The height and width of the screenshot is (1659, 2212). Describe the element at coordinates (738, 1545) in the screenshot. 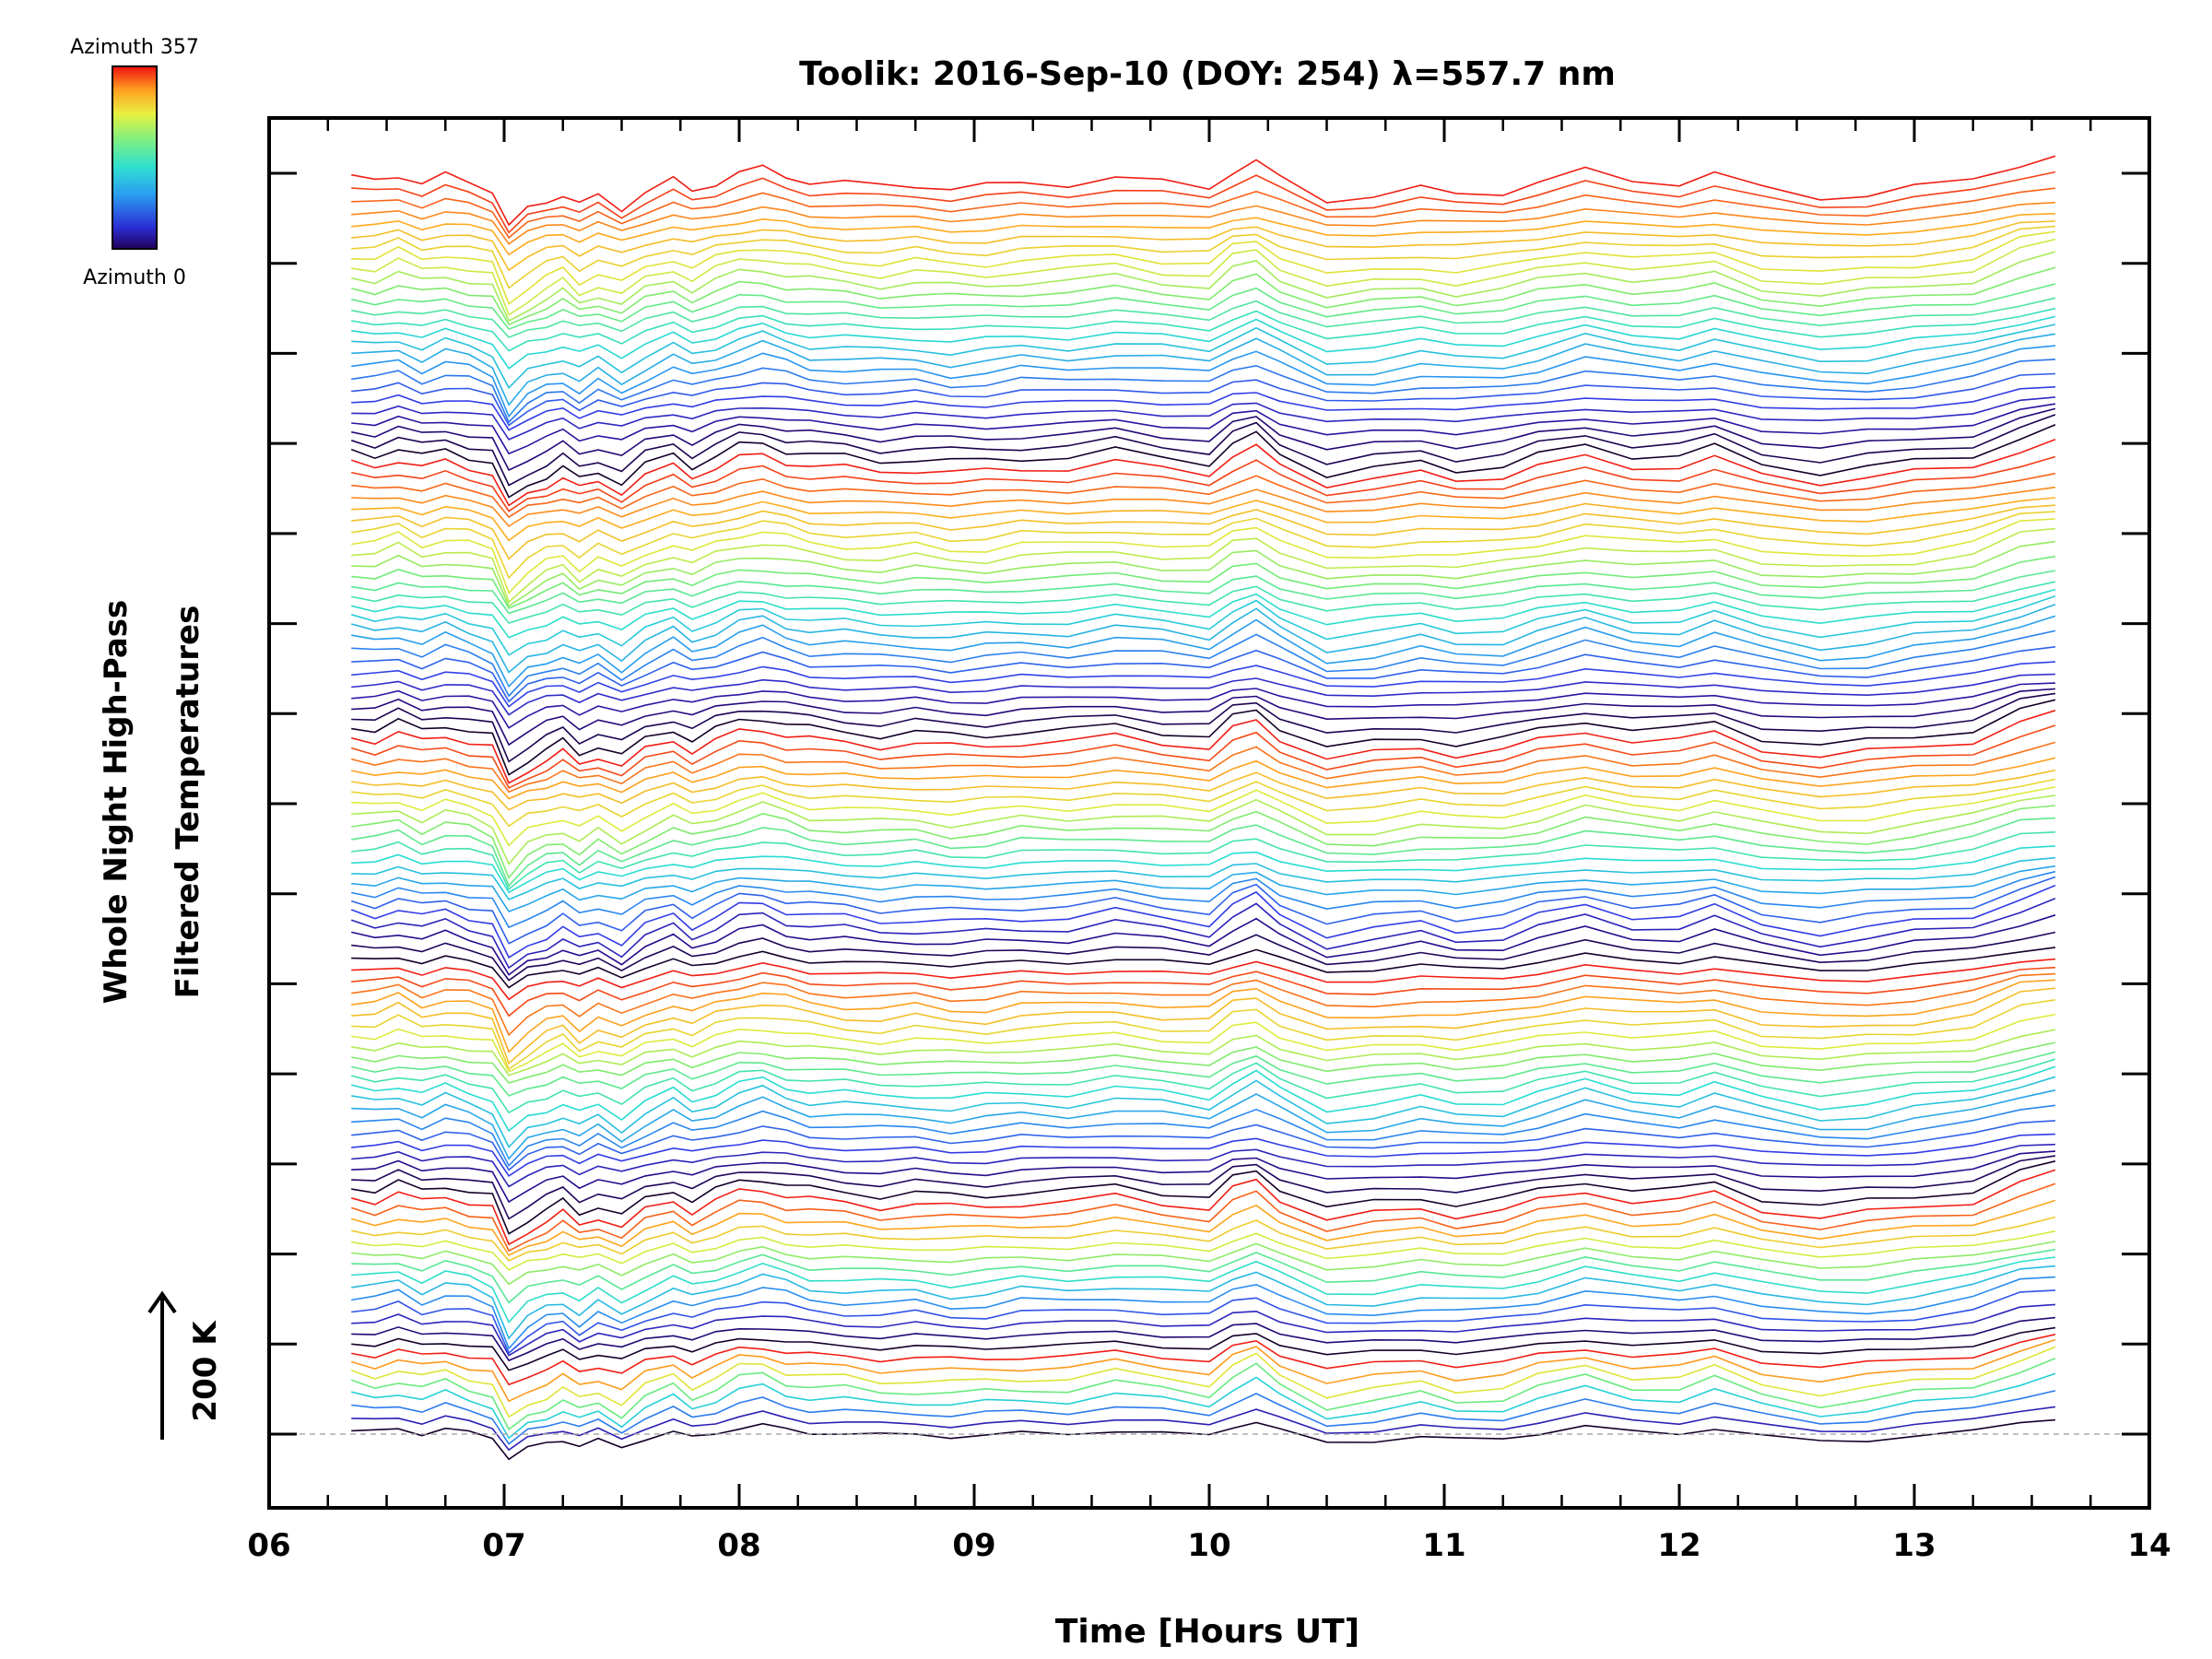

I see `x-tick-label: 08` at that location.